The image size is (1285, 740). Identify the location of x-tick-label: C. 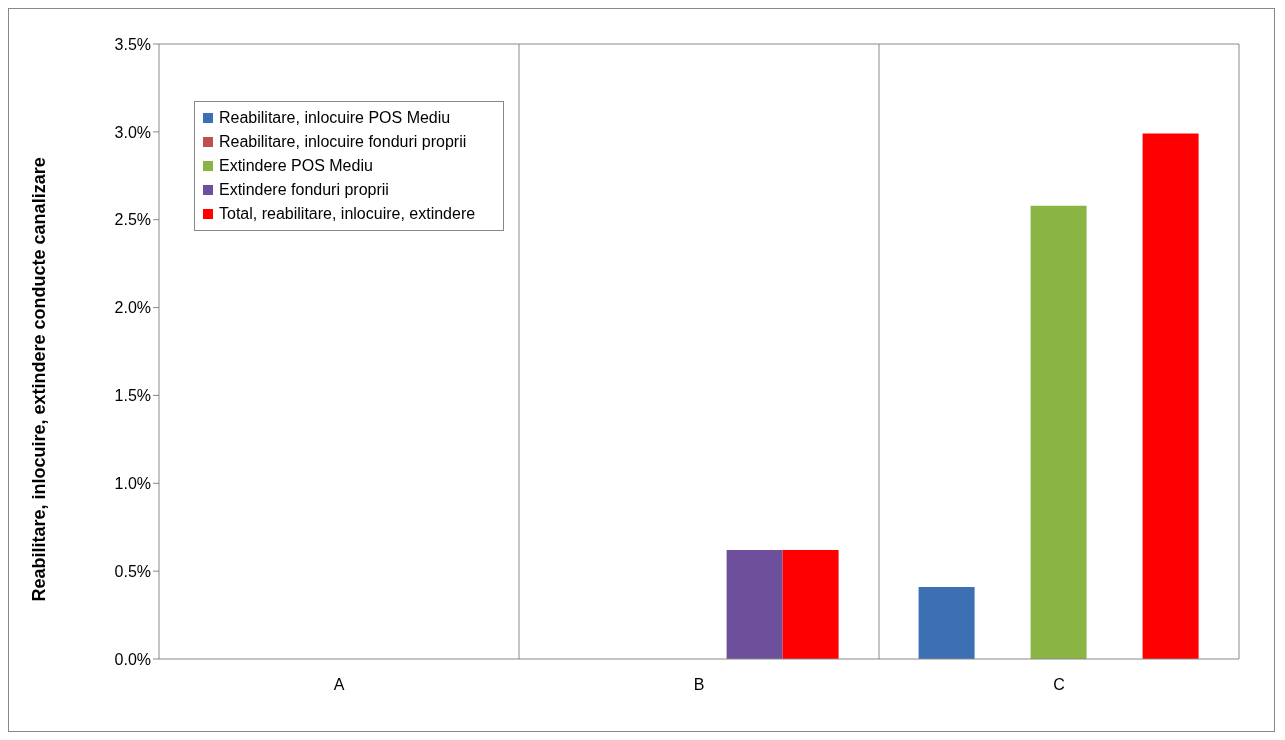
(1059, 685).